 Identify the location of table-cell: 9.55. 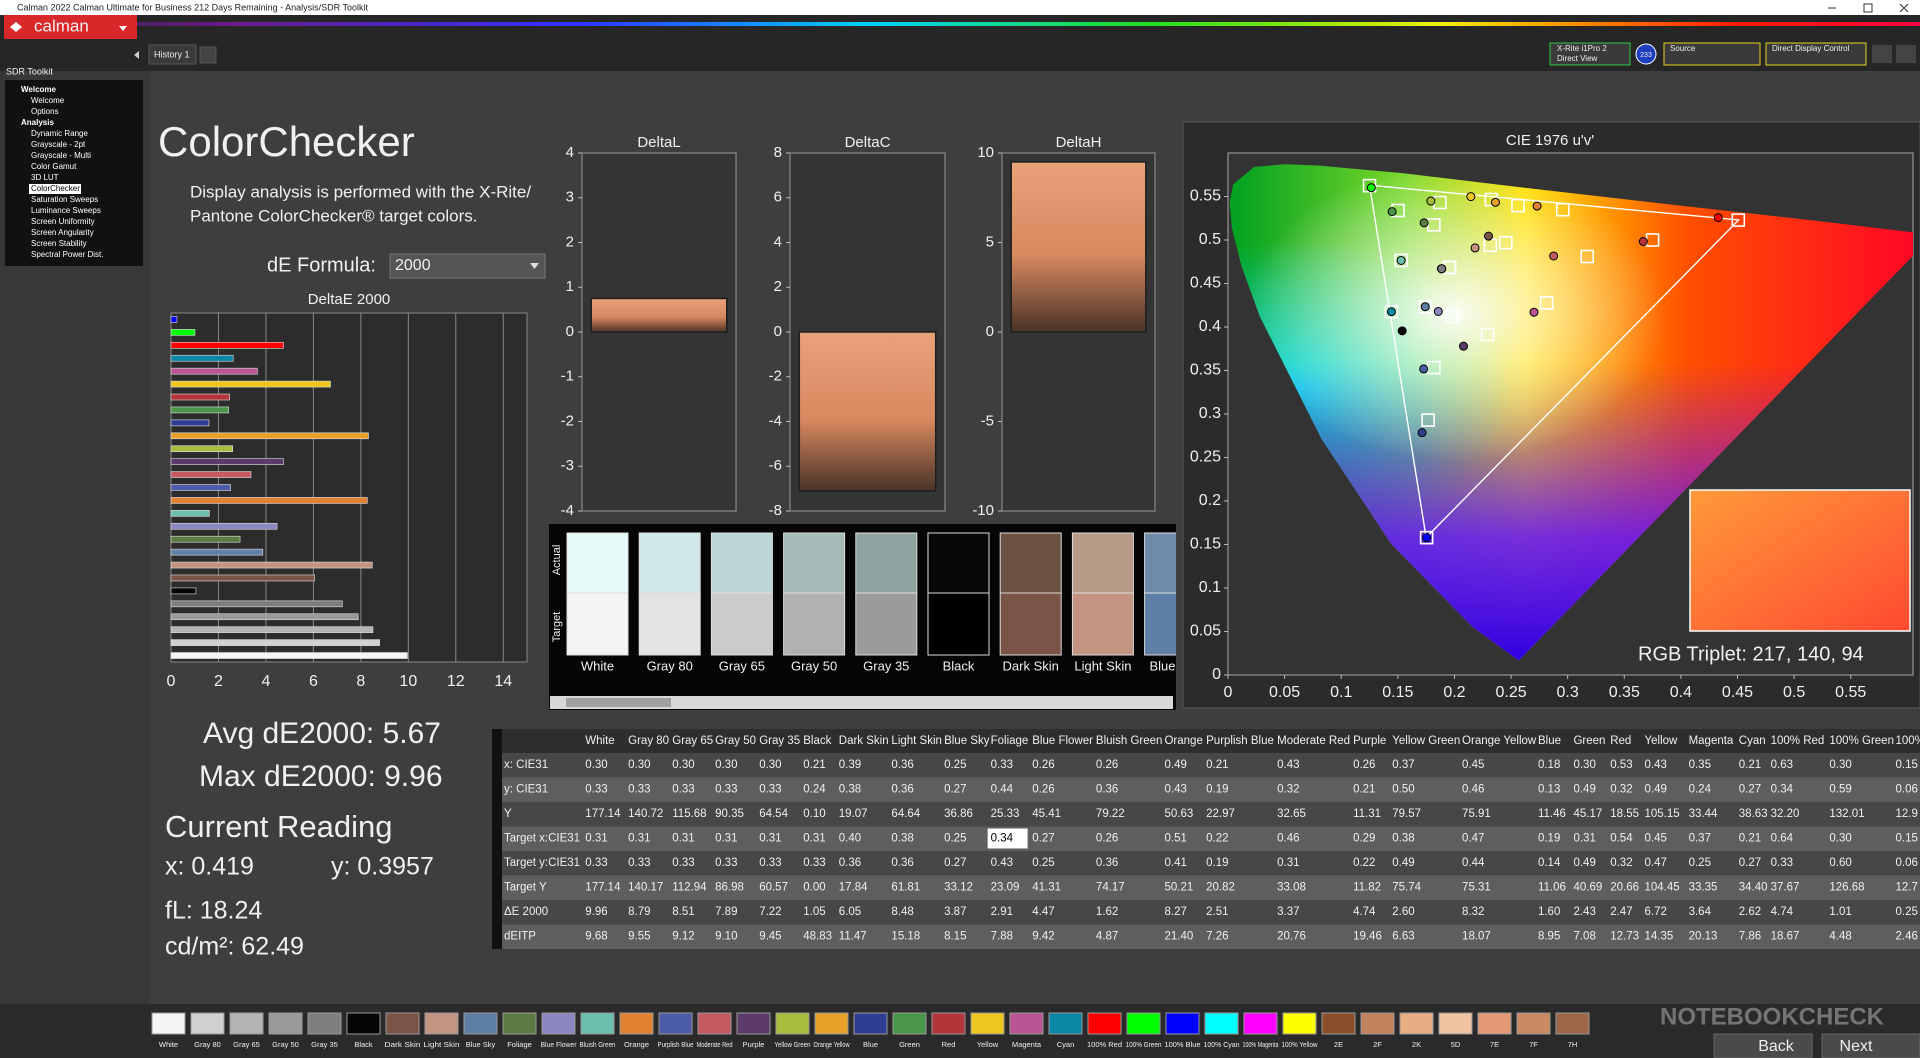
(639, 937).